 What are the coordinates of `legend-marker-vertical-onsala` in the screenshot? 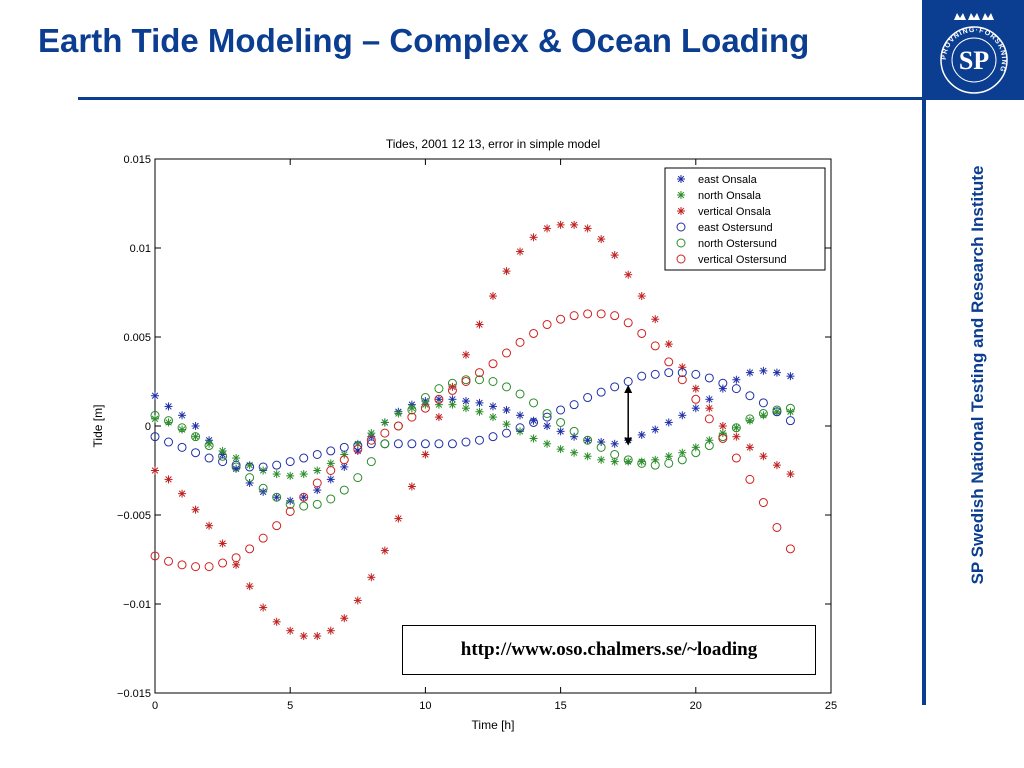 It's located at (681, 211).